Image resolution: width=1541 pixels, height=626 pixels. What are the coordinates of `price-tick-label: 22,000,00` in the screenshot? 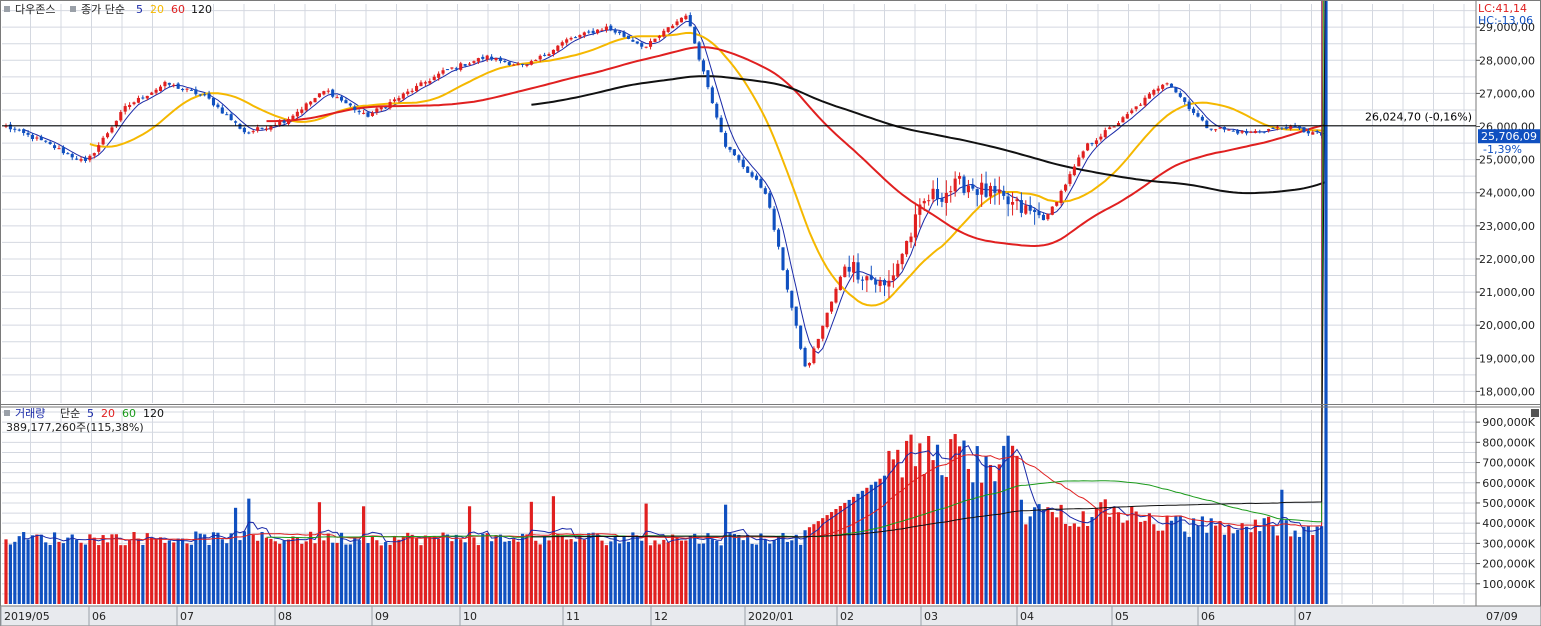 It's located at (1507, 259).